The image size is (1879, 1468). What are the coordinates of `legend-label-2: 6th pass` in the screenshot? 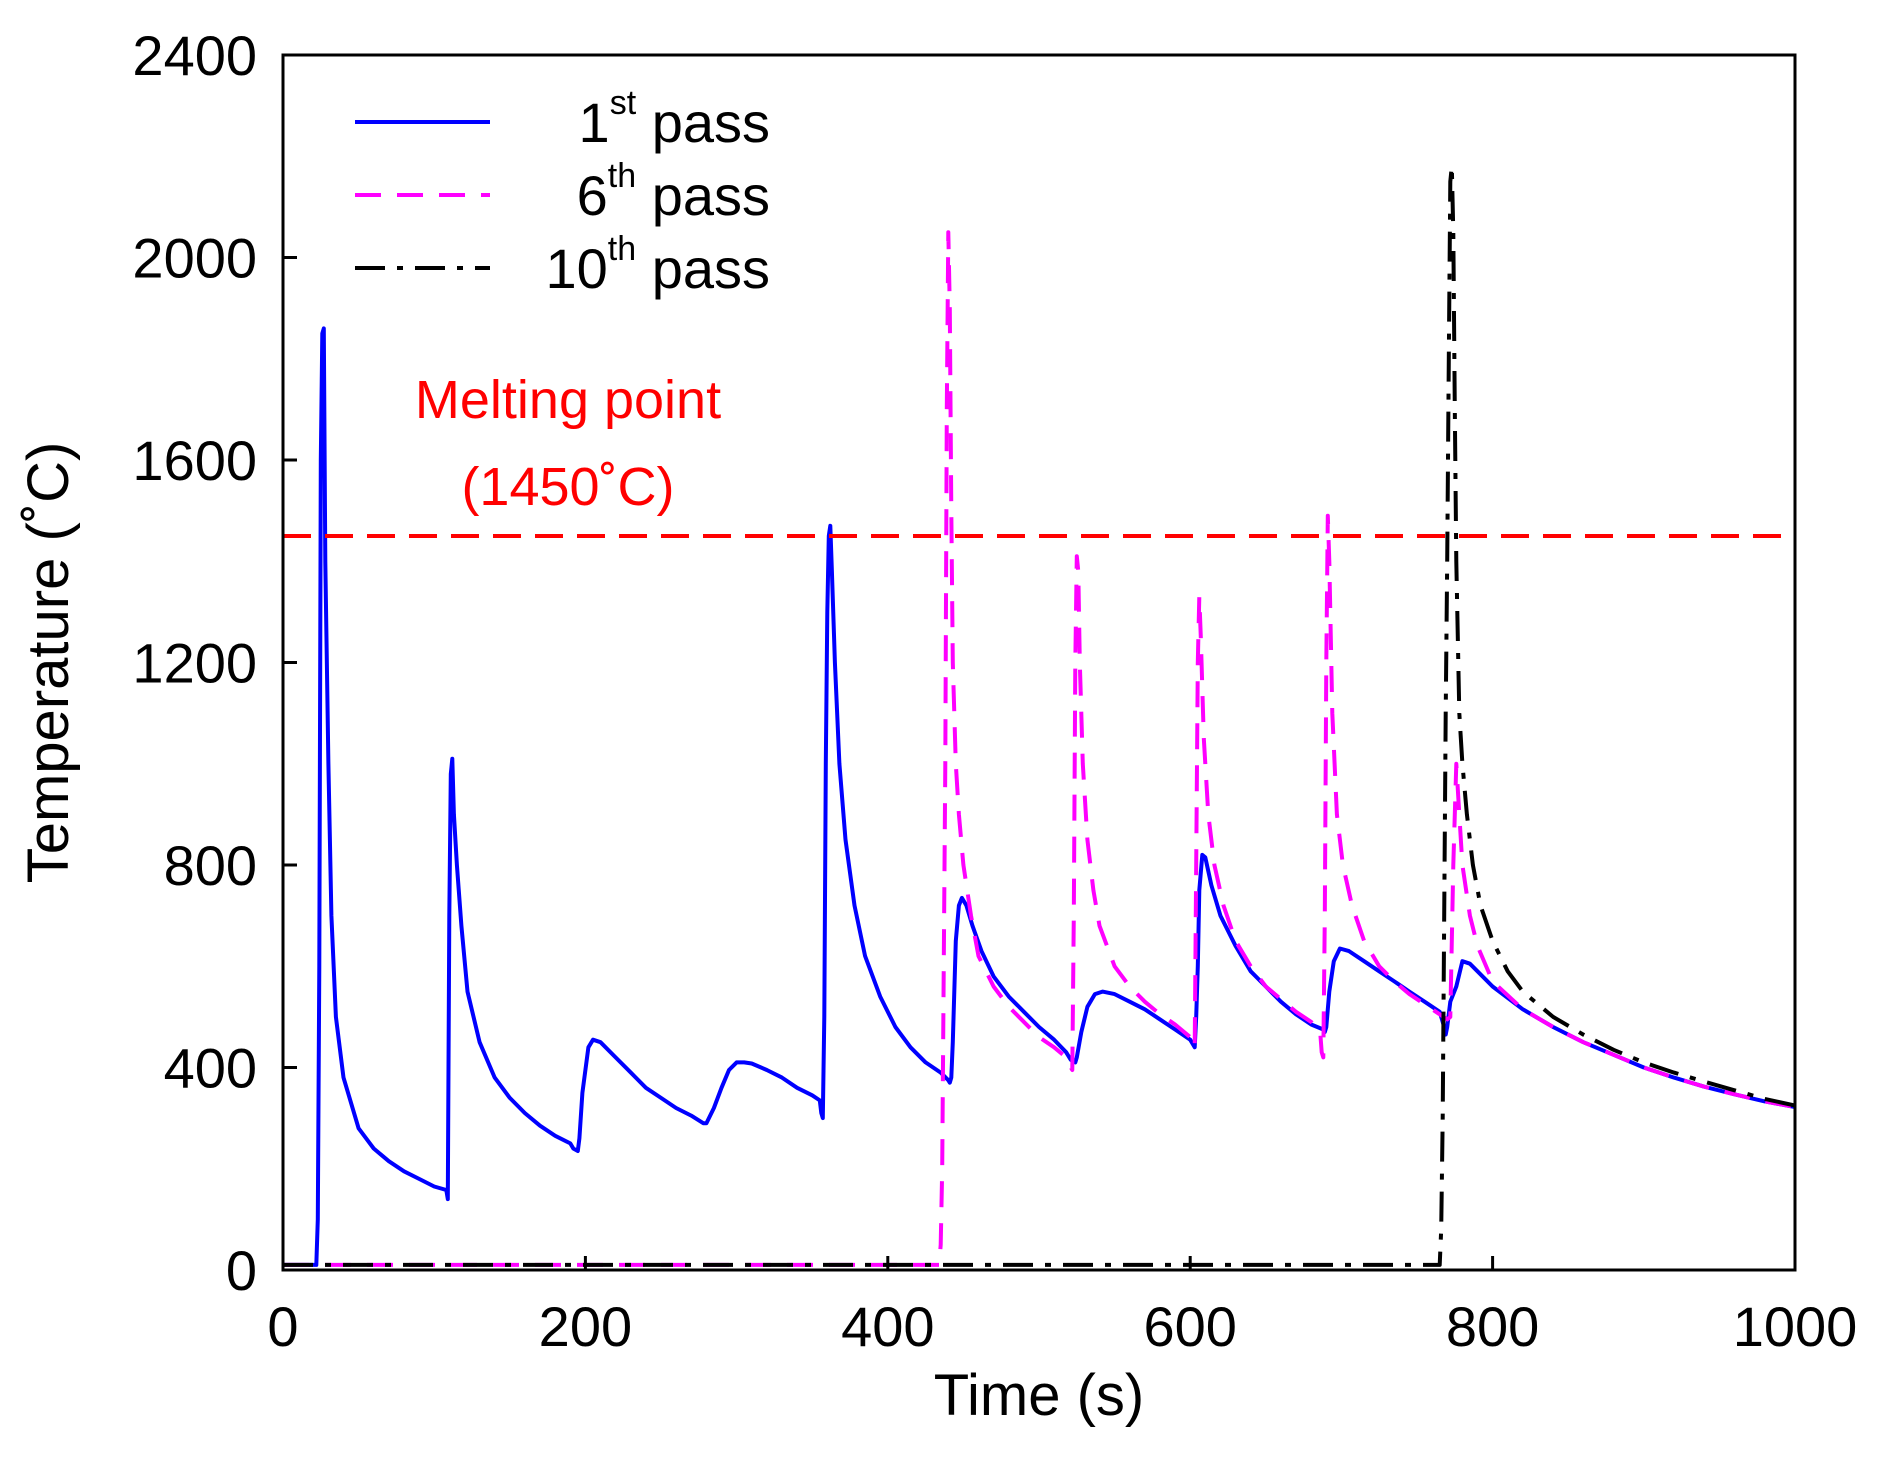 It's located at (673, 192).